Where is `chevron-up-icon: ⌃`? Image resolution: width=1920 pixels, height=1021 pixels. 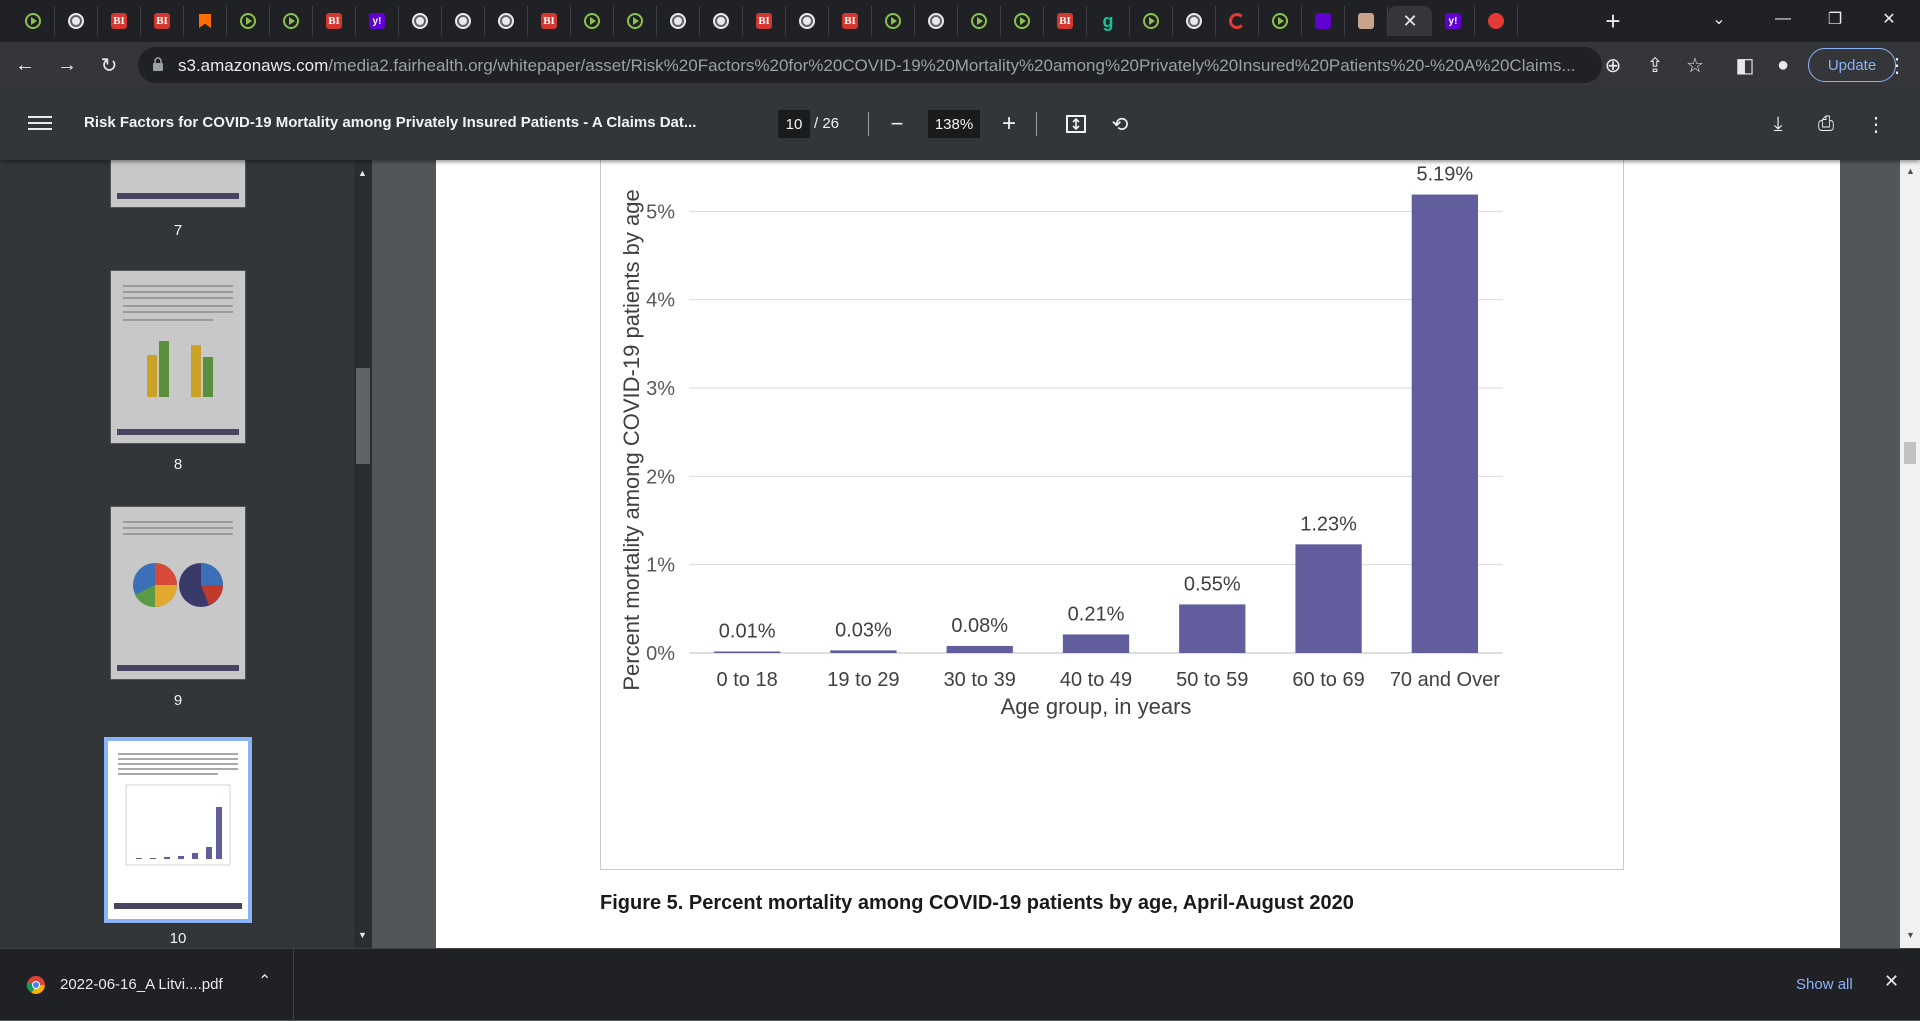 chevron-up-icon: ⌃ is located at coordinates (265, 981).